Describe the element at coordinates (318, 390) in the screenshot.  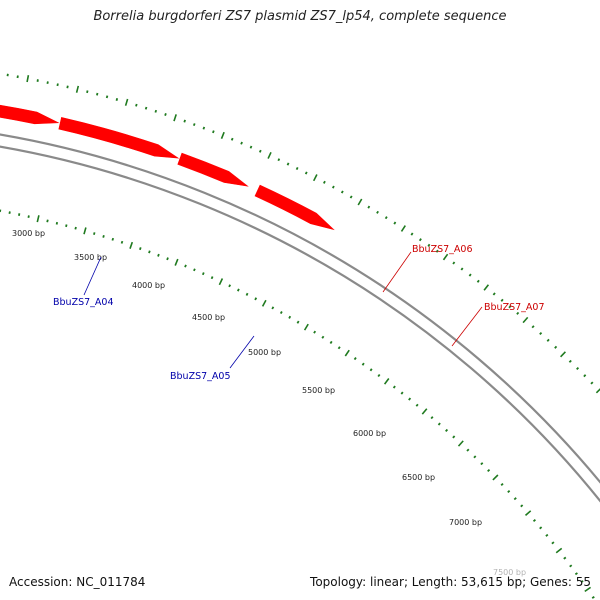
I see `bp-tick-label: 5500 bp` at that location.